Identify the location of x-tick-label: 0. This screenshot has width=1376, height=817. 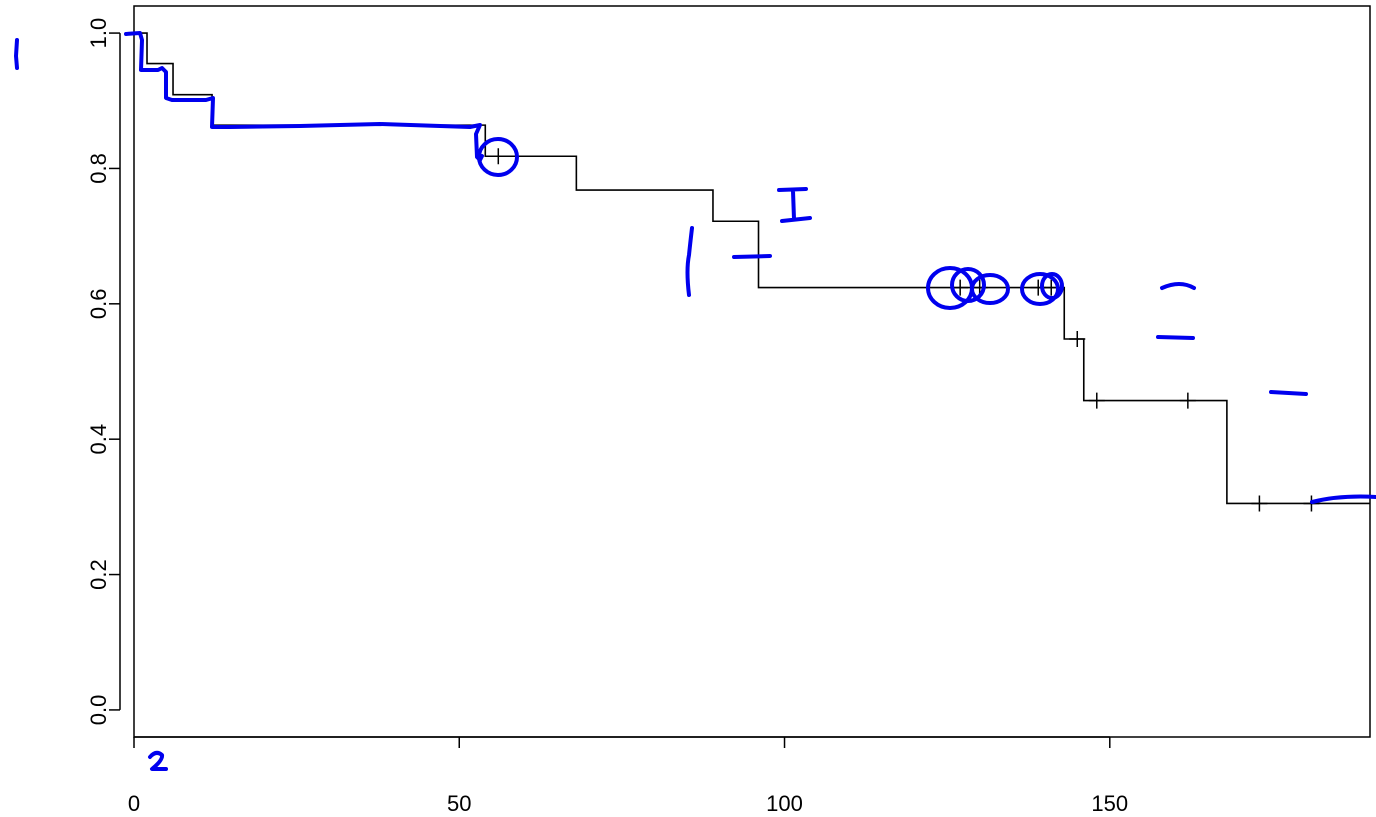
(134, 803).